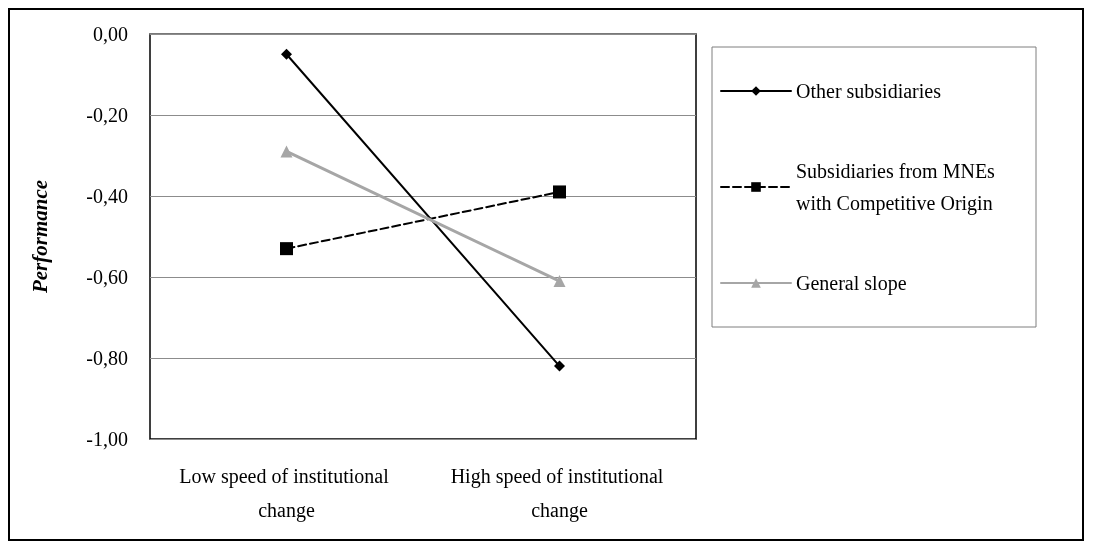 The image size is (1094, 551). I want to click on x-tick-label: High speed of institutional change, so click(559, 493).